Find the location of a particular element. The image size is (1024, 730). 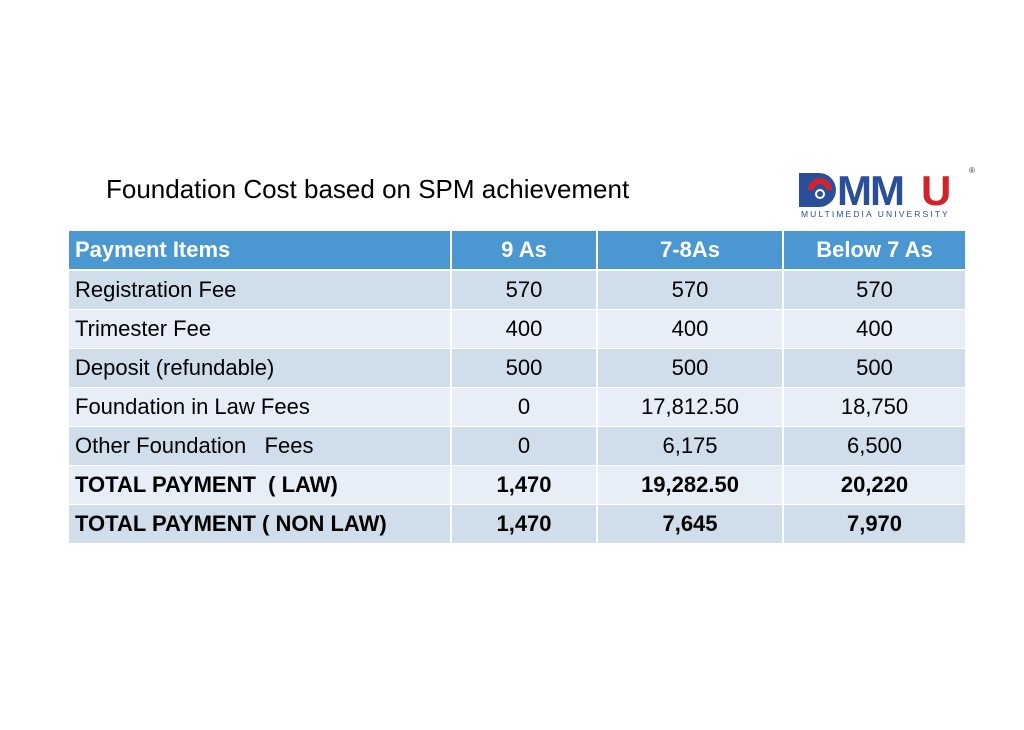

row-value-below-7-as: 500 is located at coordinates (874, 368).